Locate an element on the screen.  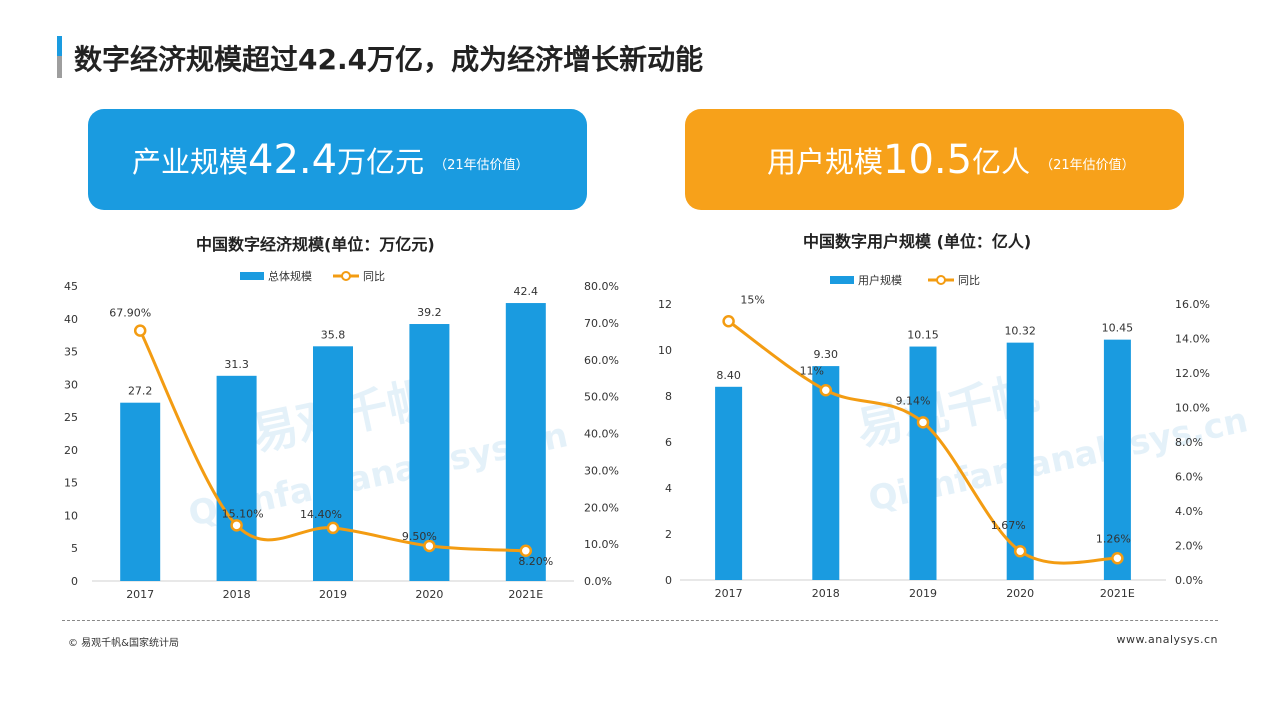
y-left-tick-label: 35 is located at coordinates (71, 352).